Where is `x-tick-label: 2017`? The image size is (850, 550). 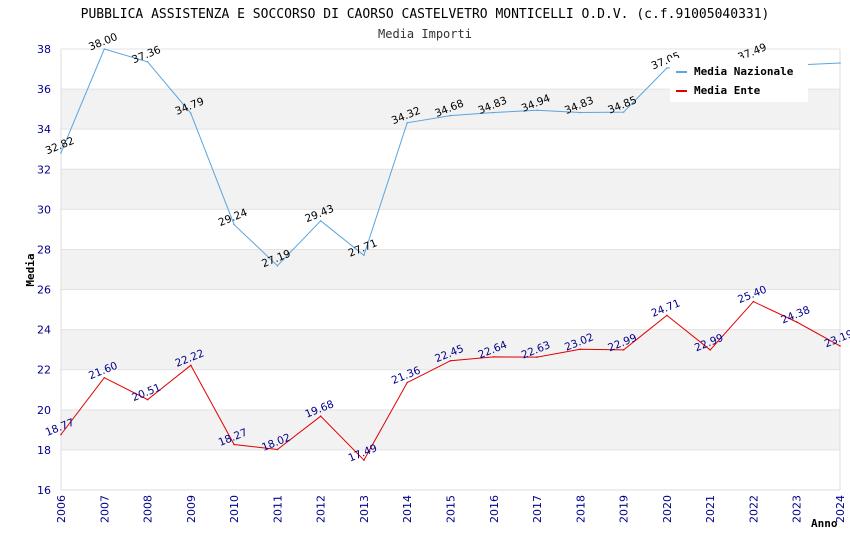 x-tick-label: 2017 is located at coordinates (537, 509).